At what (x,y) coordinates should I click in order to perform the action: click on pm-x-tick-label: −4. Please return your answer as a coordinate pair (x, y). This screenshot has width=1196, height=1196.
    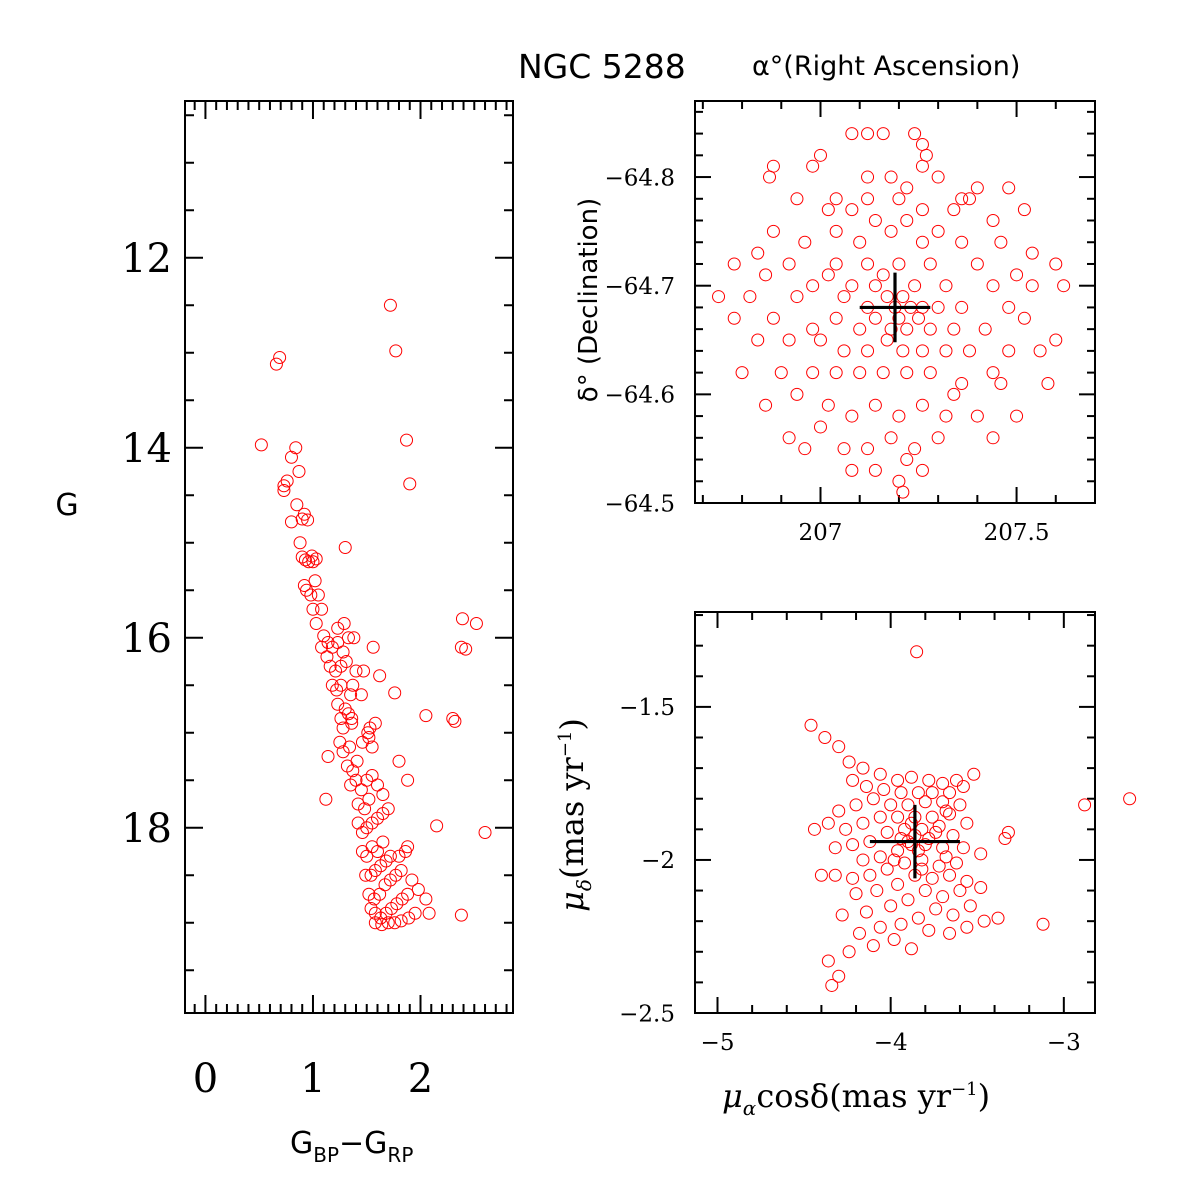
    Looking at the image, I should click on (891, 1043).